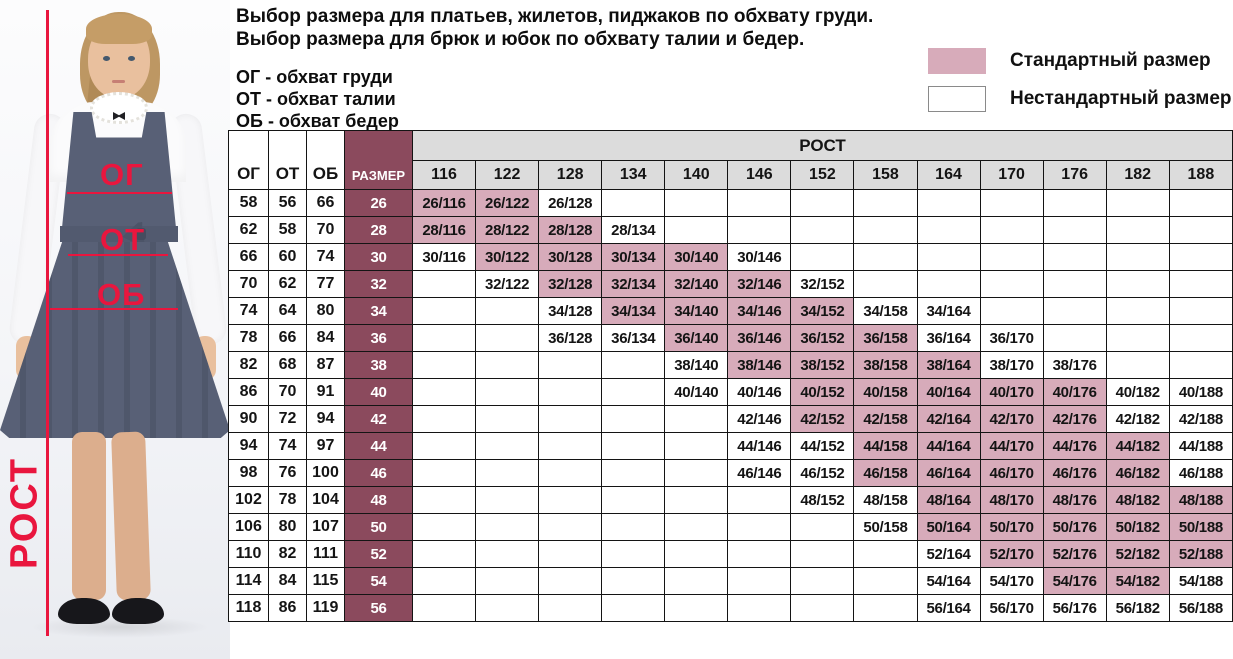  I want to click on height-column-146: 146, so click(759, 175).